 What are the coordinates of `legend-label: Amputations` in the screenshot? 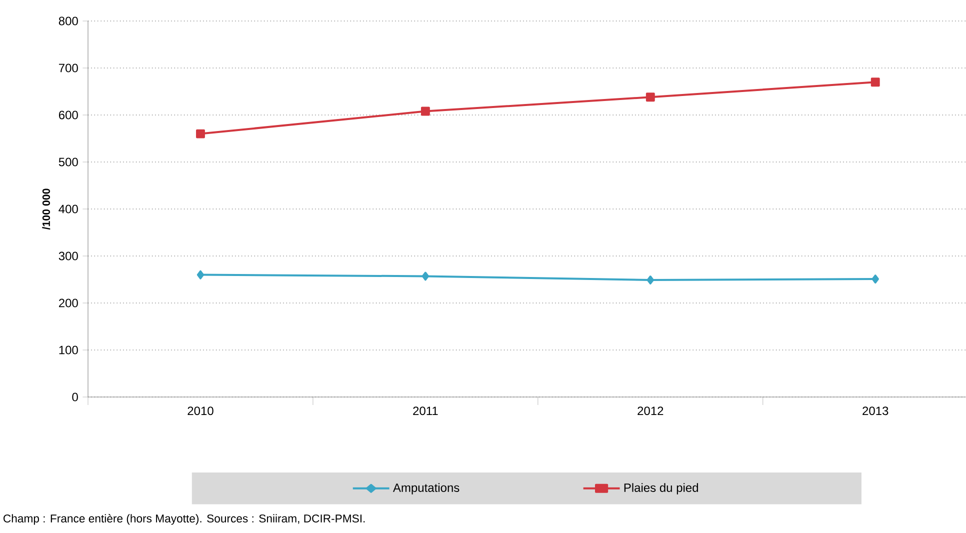 It's located at (426, 488).